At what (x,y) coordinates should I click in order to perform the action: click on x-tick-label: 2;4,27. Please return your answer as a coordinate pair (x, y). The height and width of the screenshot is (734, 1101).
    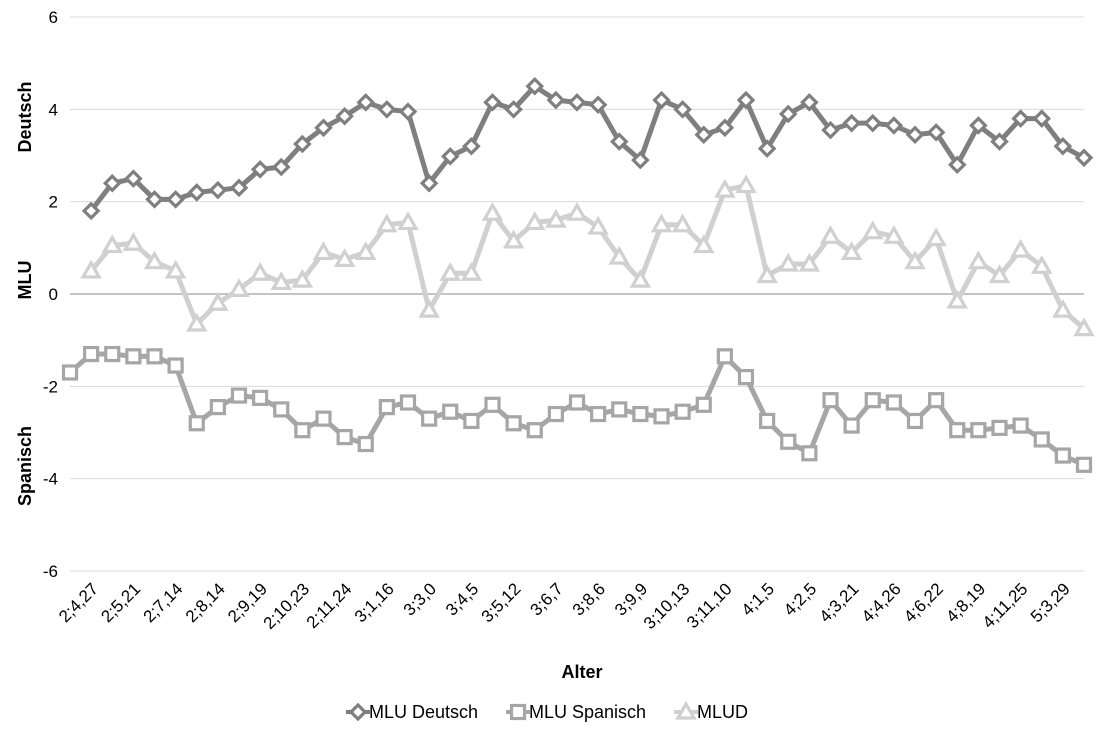
    Looking at the image, I should click on (78, 602).